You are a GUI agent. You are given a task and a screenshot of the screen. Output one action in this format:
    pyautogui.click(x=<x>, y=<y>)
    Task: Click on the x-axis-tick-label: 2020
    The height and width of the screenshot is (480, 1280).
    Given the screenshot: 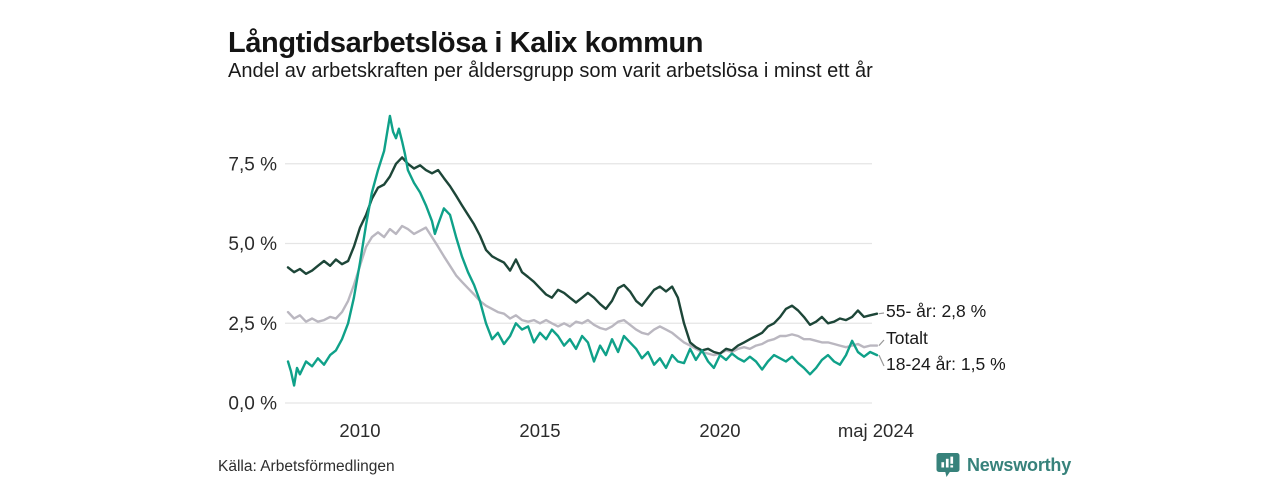 What is the action you would take?
    pyautogui.click(x=719, y=430)
    